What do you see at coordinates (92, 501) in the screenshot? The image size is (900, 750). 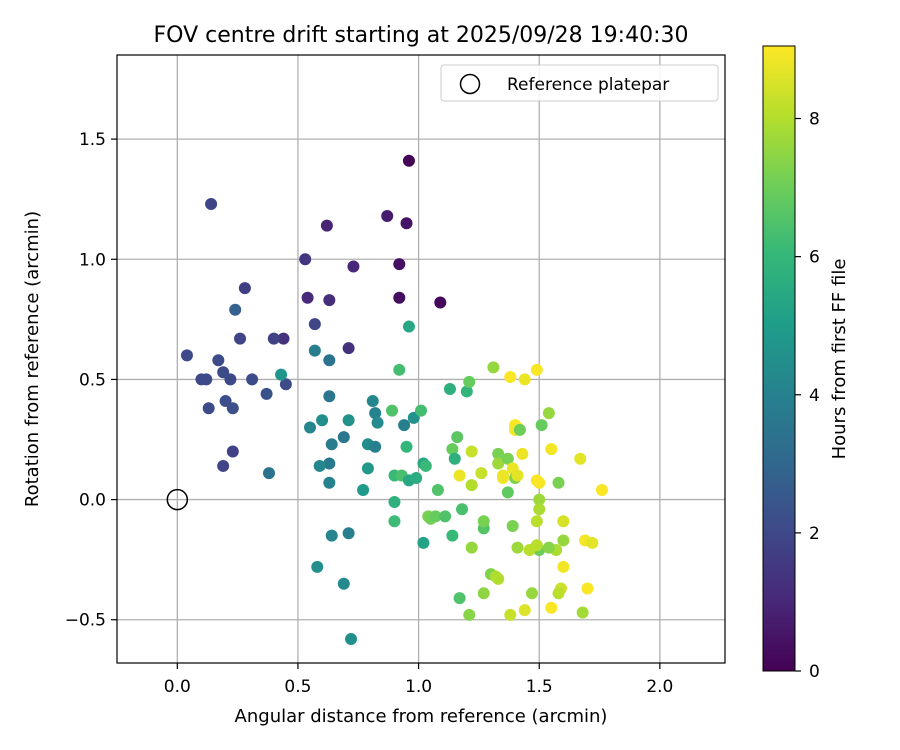 I see `y-tick-label: 0.0` at bounding box center [92, 501].